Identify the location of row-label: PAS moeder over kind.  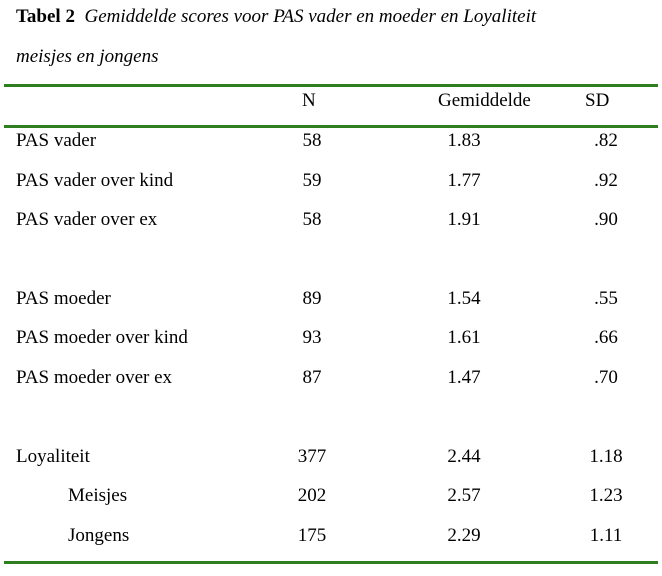
(102, 337).